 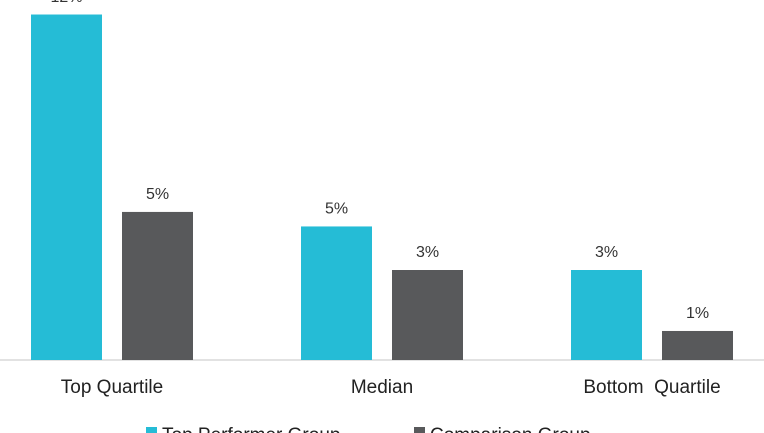 I want to click on legend-label: Comparison Group, so click(x=510, y=429).